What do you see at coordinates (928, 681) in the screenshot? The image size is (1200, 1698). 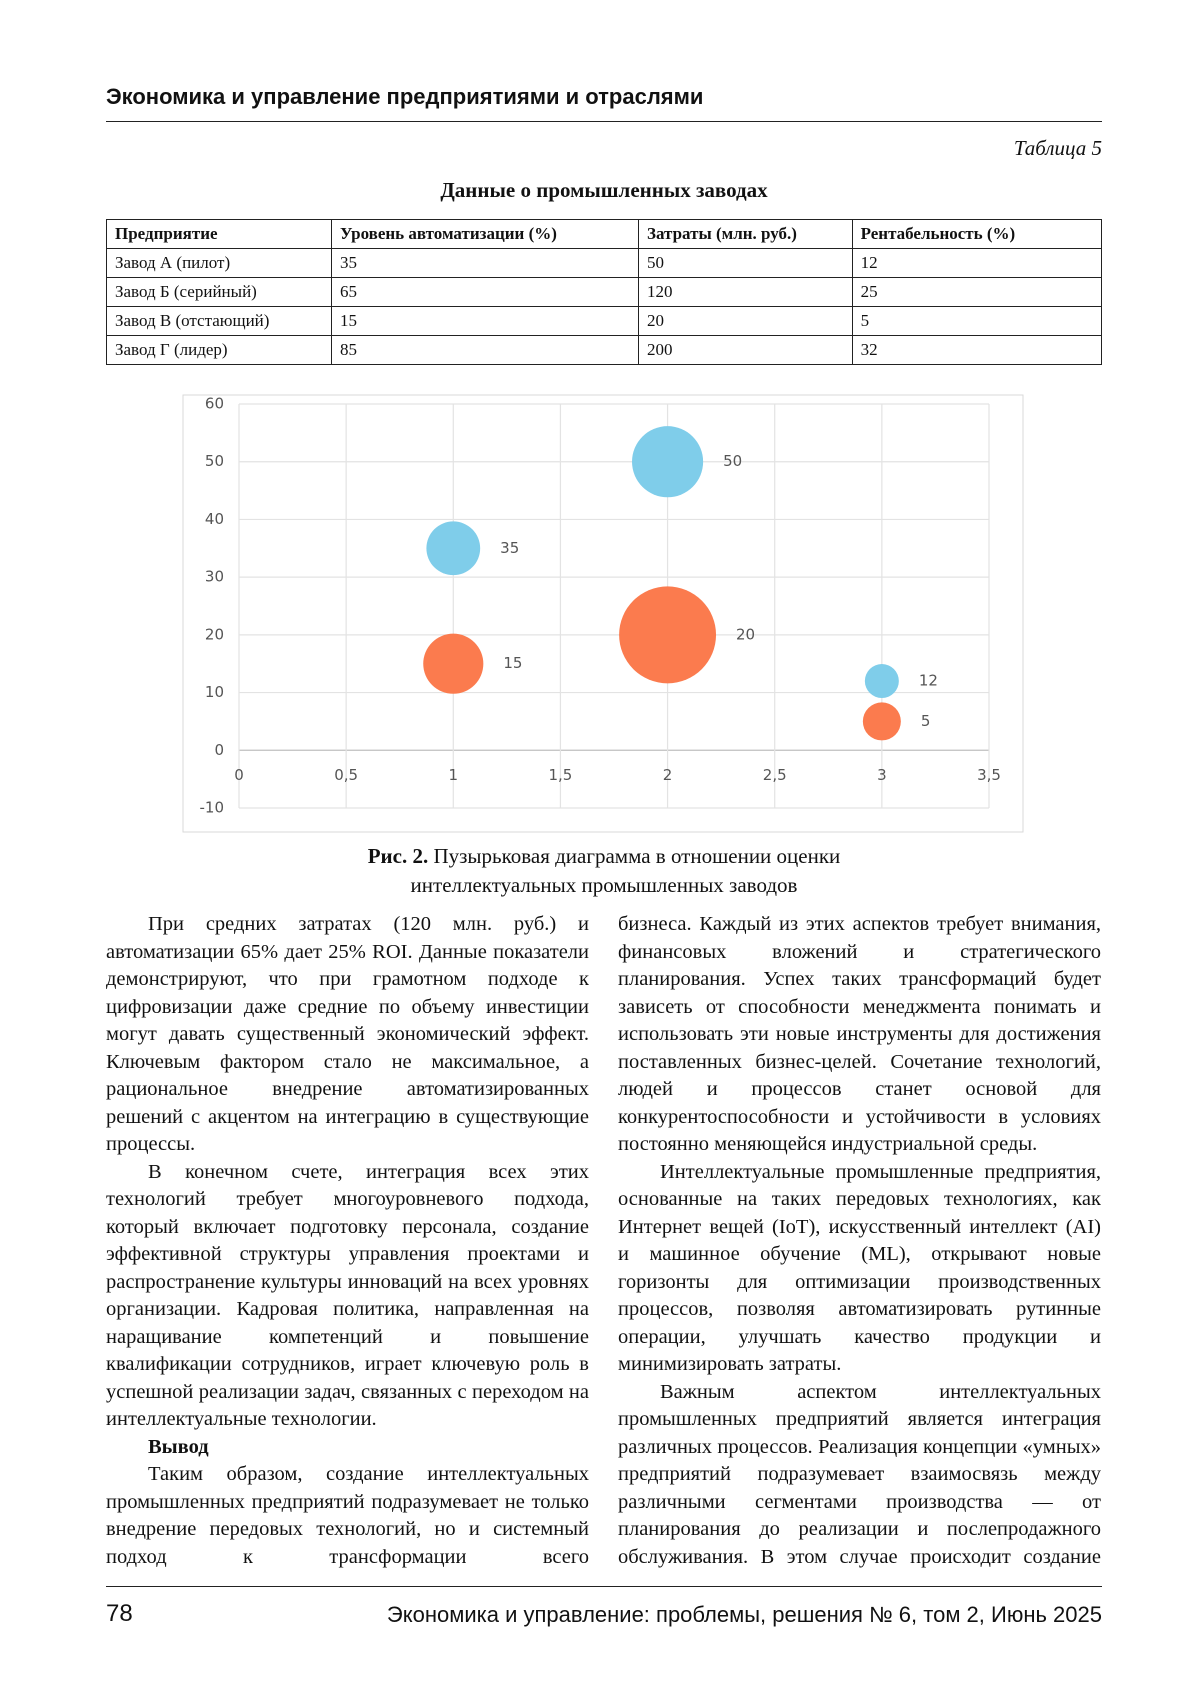 I see `data-label: 12` at bounding box center [928, 681].